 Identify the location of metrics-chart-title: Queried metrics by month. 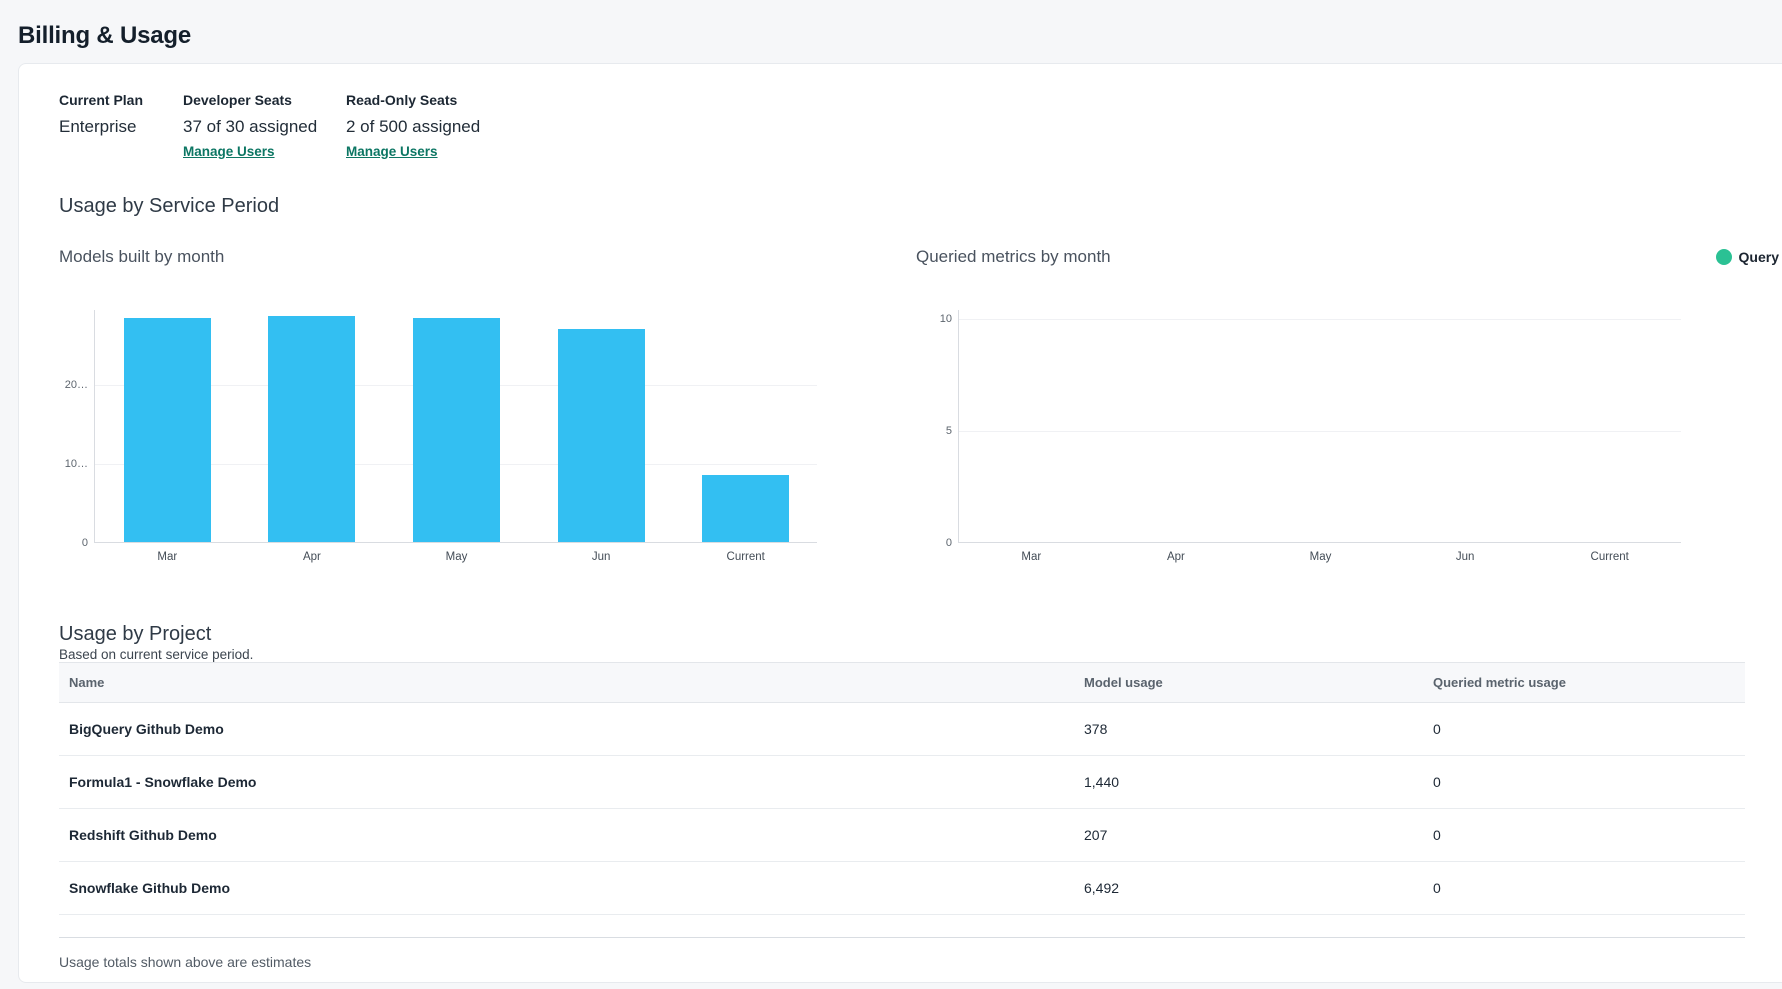
(1013, 256).